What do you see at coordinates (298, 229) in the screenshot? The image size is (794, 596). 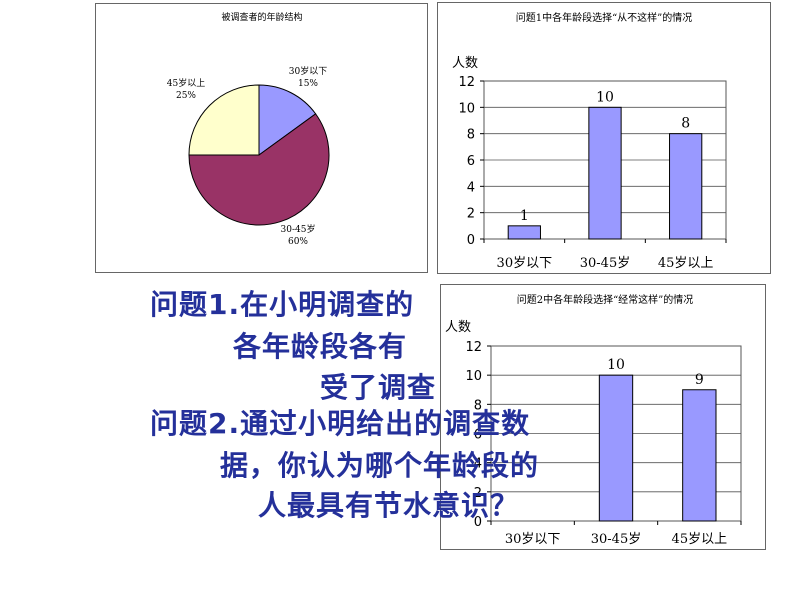 I see `pie-slice-label: 30-45岁` at bounding box center [298, 229].